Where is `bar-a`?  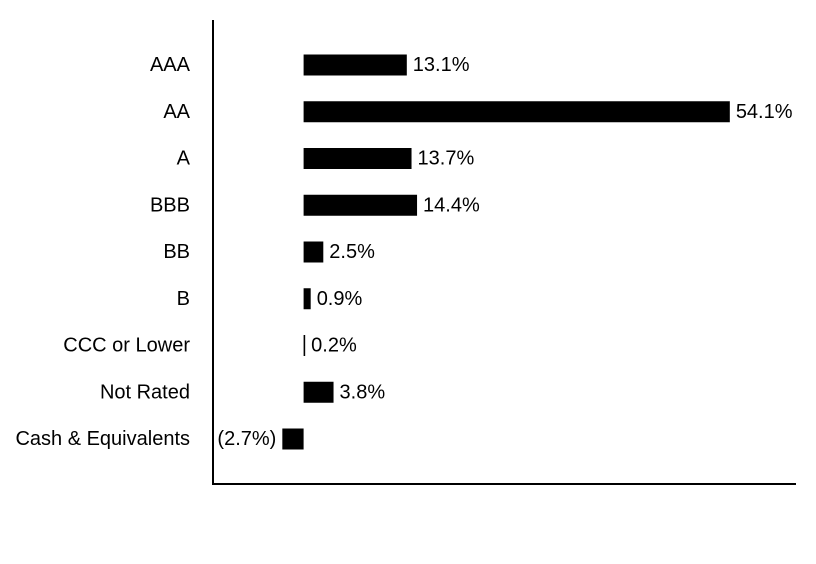 bar-a is located at coordinates (357, 158).